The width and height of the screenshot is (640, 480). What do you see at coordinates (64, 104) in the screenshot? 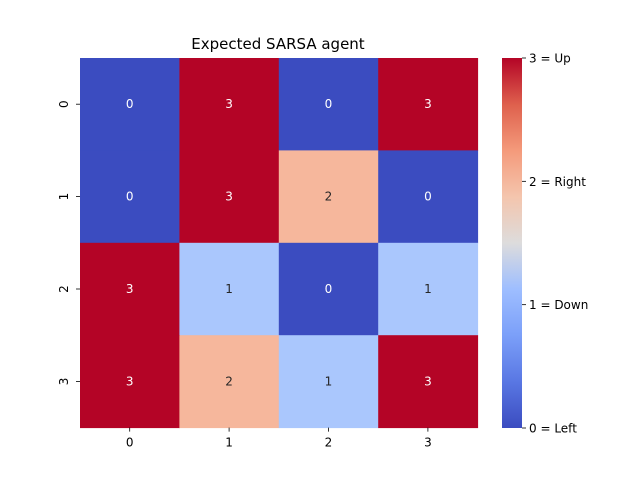
I see `y-tick-label: 0` at bounding box center [64, 104].